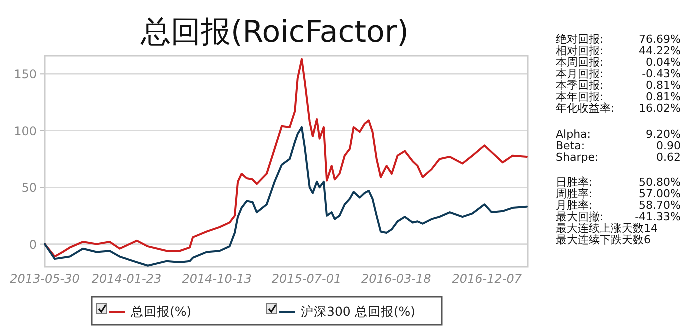 The height and width of the screenshot is (333, 689). What do you see at coordinates (25, 131) in the screenshot?
I see `y-tick-label: 100` at bounding box center [25, 131].